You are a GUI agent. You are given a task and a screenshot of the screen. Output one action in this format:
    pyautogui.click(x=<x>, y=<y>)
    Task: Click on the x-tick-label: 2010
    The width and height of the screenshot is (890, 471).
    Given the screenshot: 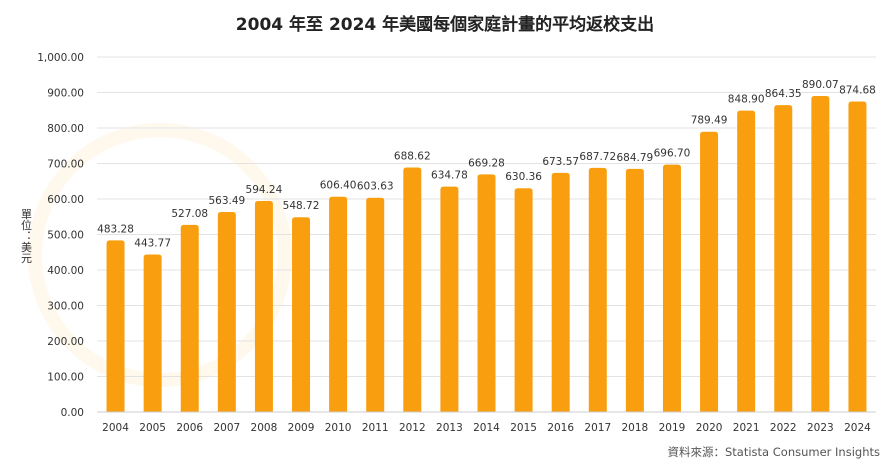 What is the action you would take?
    pyautogui.click(x=338, y=428)
    